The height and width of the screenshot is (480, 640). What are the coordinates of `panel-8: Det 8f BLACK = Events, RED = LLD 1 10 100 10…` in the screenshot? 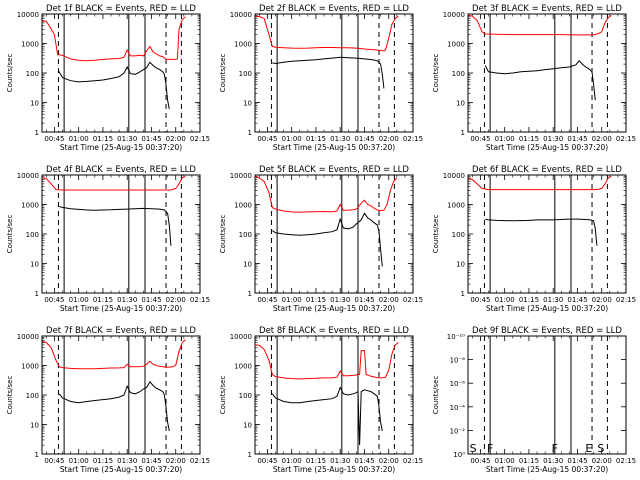 It's located at (321, 400).